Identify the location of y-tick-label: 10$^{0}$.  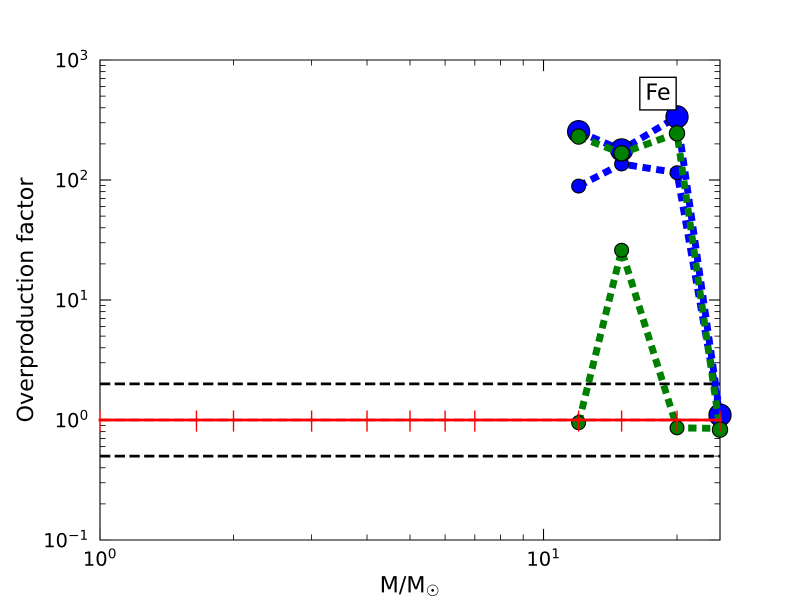
(72, 419).